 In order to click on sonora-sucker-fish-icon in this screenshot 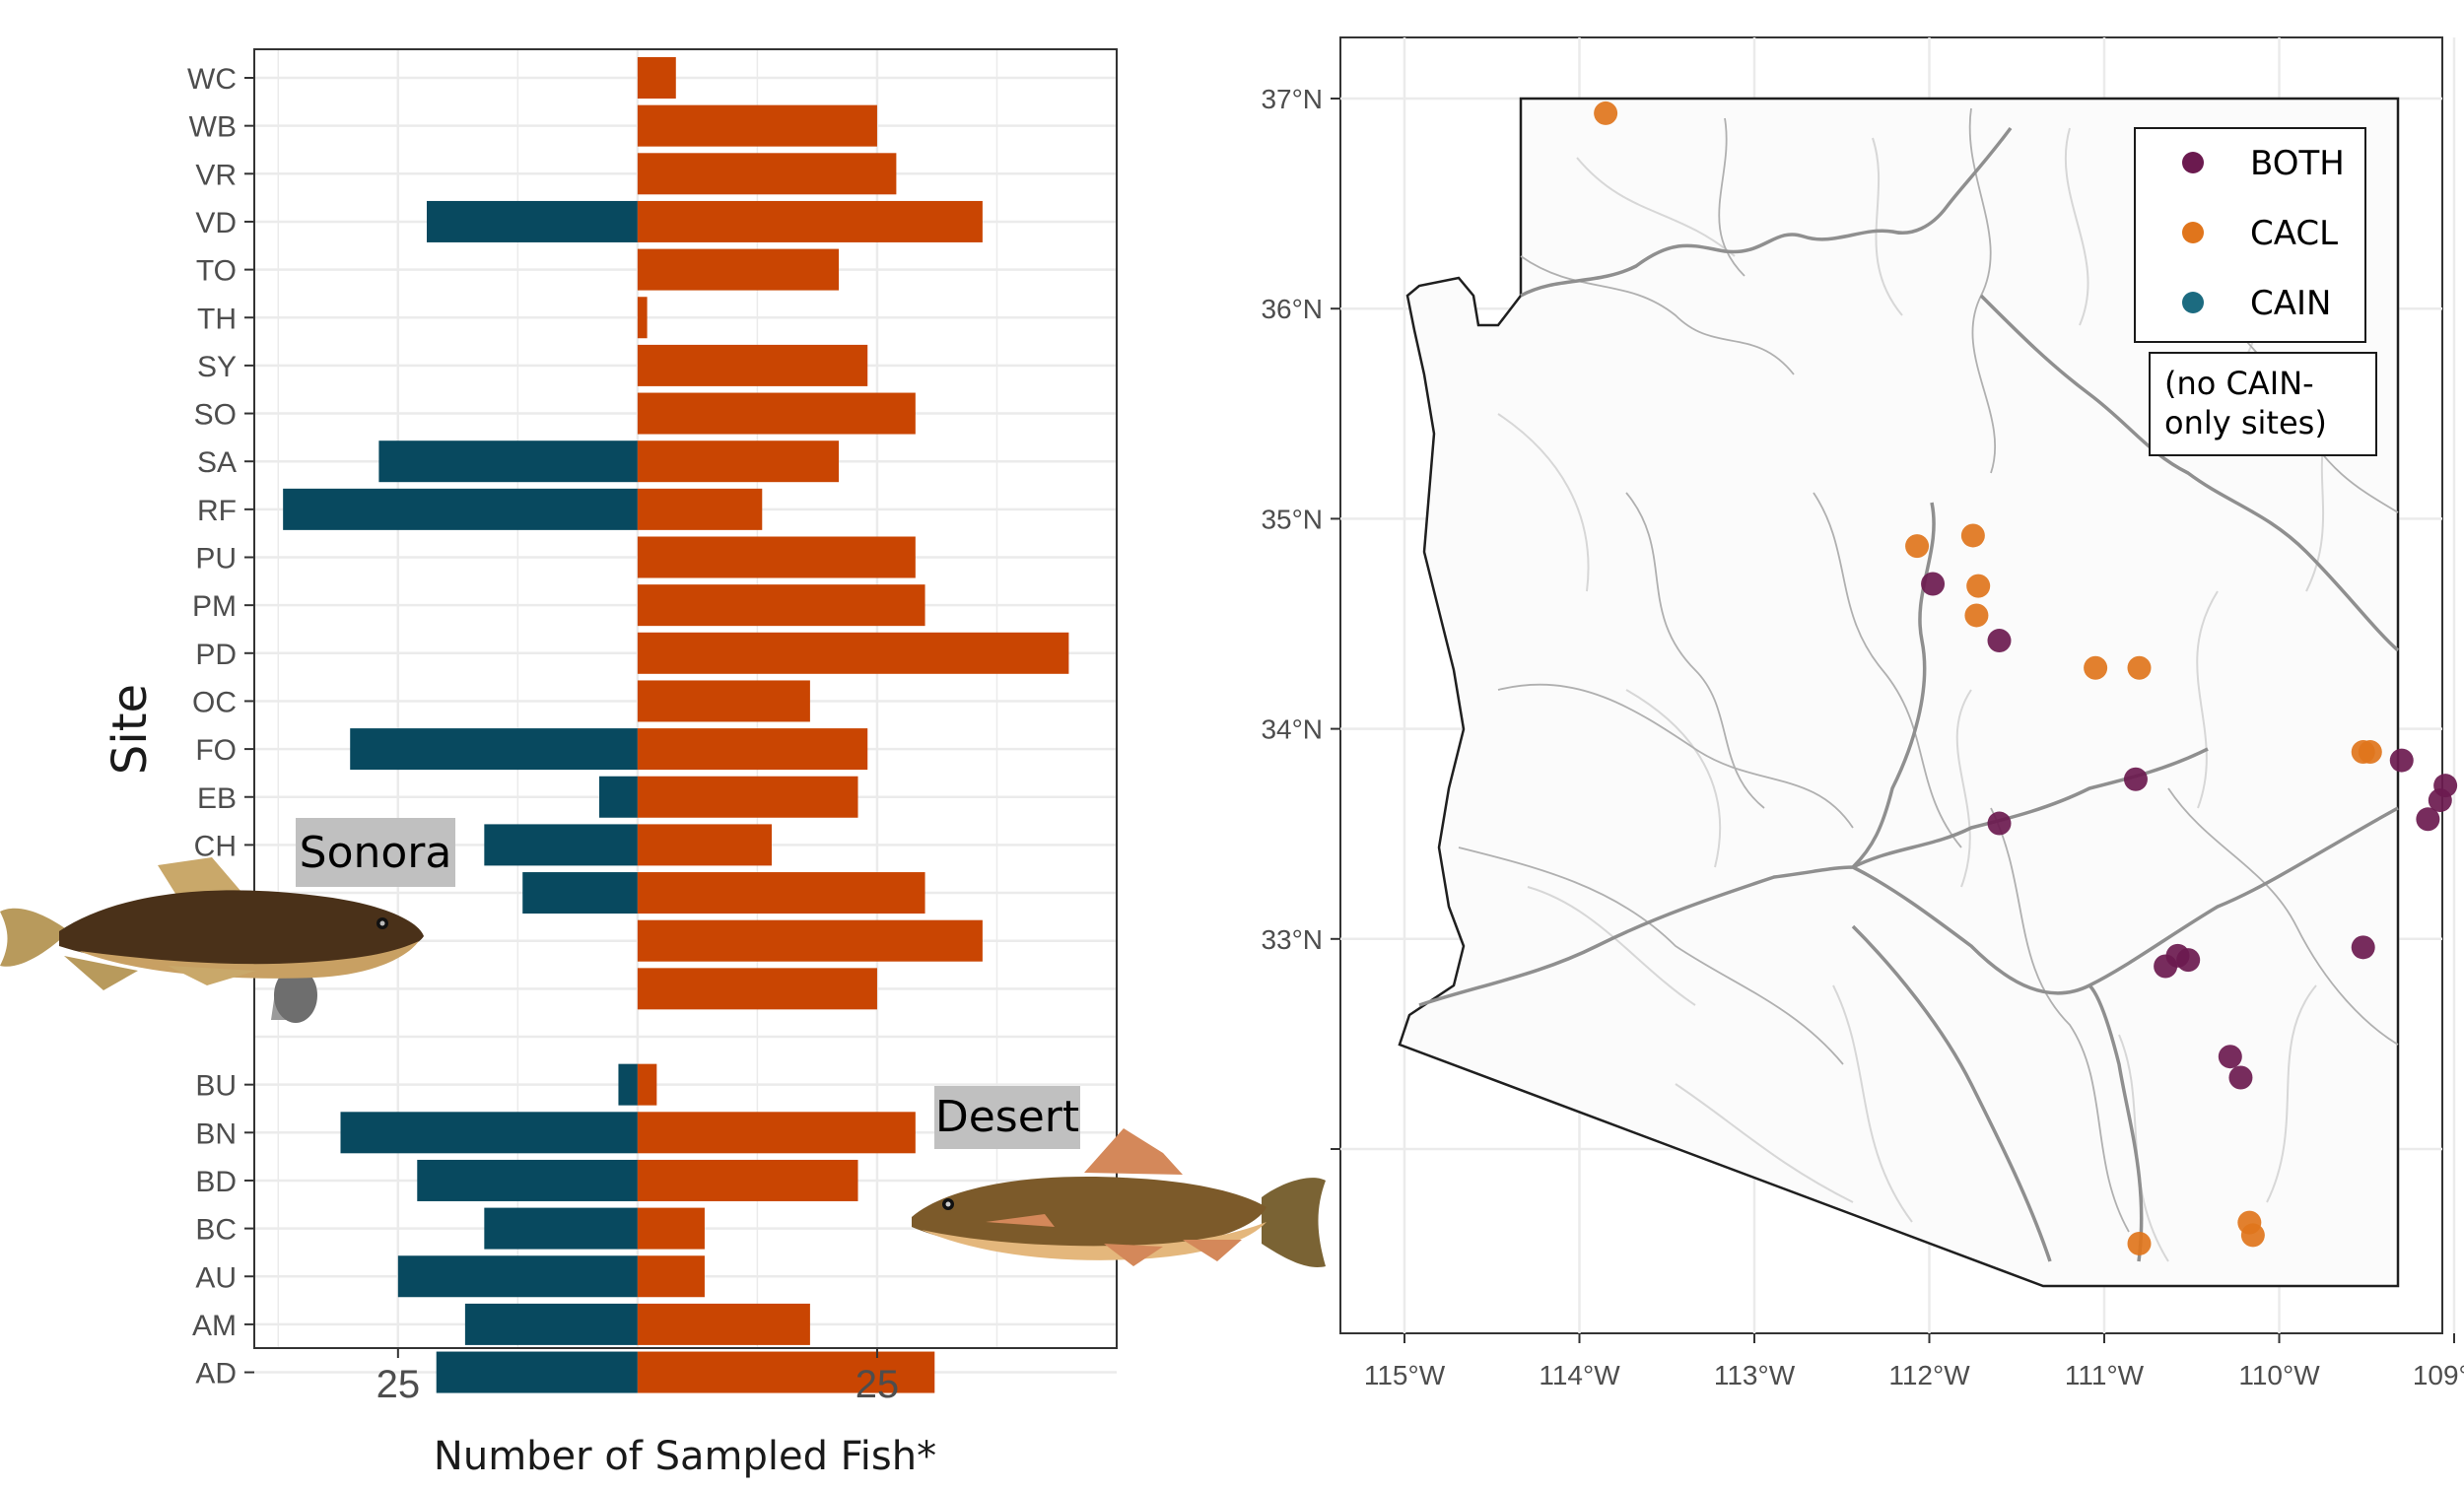, I will do `click(212, 940)`.